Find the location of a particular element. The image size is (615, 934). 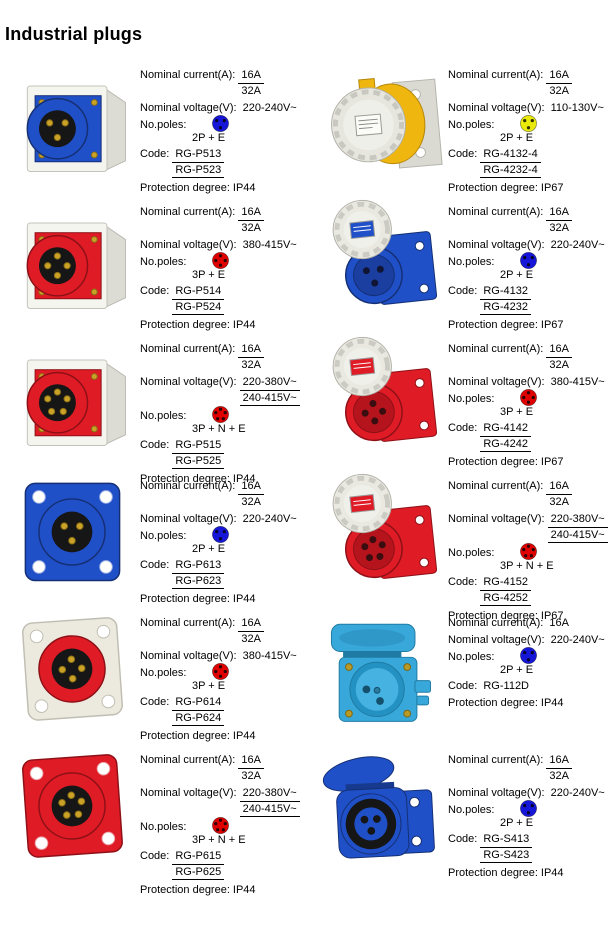

code-values: RG-112D is located at coordinates (506, 686).